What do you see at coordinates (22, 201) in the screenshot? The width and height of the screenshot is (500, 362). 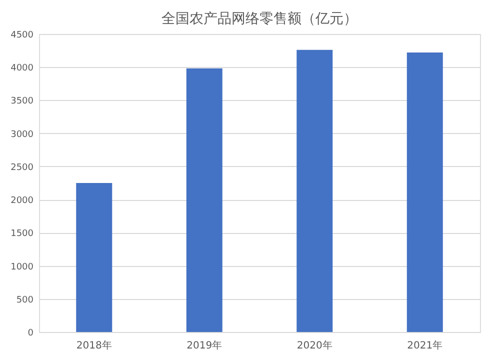 I see `y-tick-label: 2000` at bounding box center [22, 201].